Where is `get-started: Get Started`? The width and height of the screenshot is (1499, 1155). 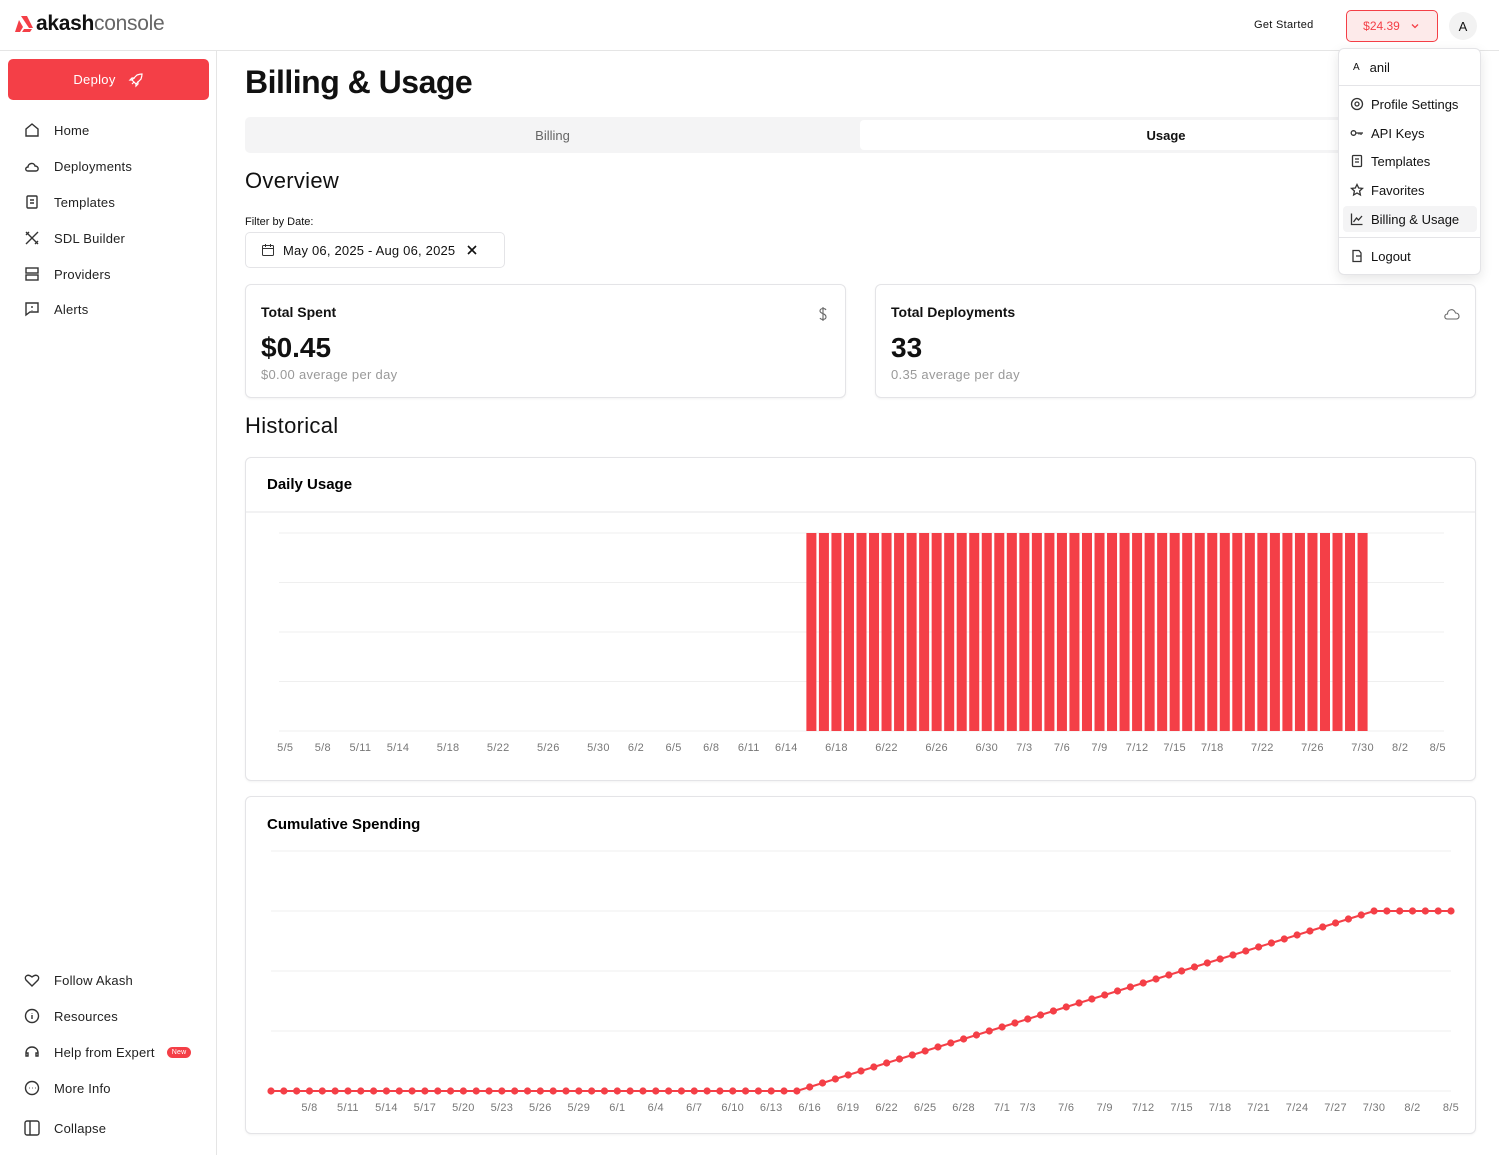 get-started: Get Started is located at coordinates (1284, 25).